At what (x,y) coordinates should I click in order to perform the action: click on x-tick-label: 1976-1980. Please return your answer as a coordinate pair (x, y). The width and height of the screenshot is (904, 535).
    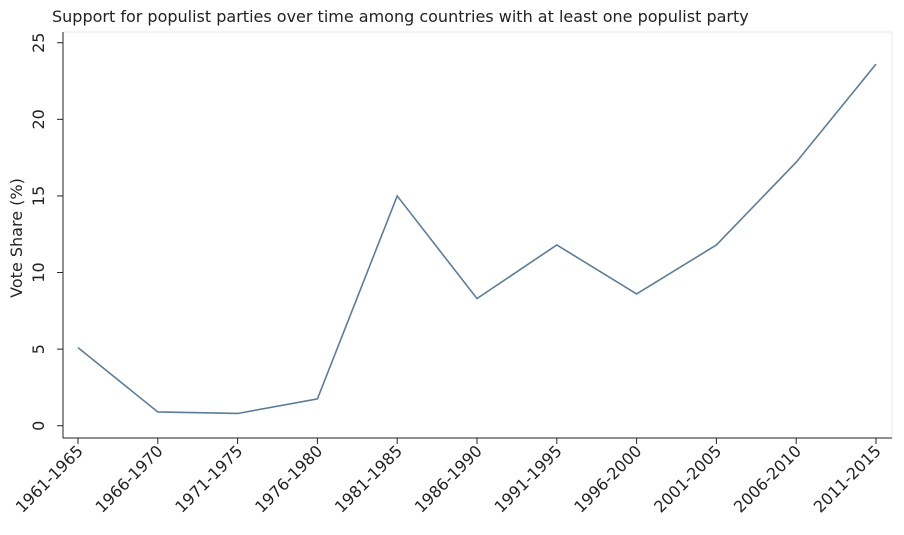
    Looking at the image, I should click on (288, 478).